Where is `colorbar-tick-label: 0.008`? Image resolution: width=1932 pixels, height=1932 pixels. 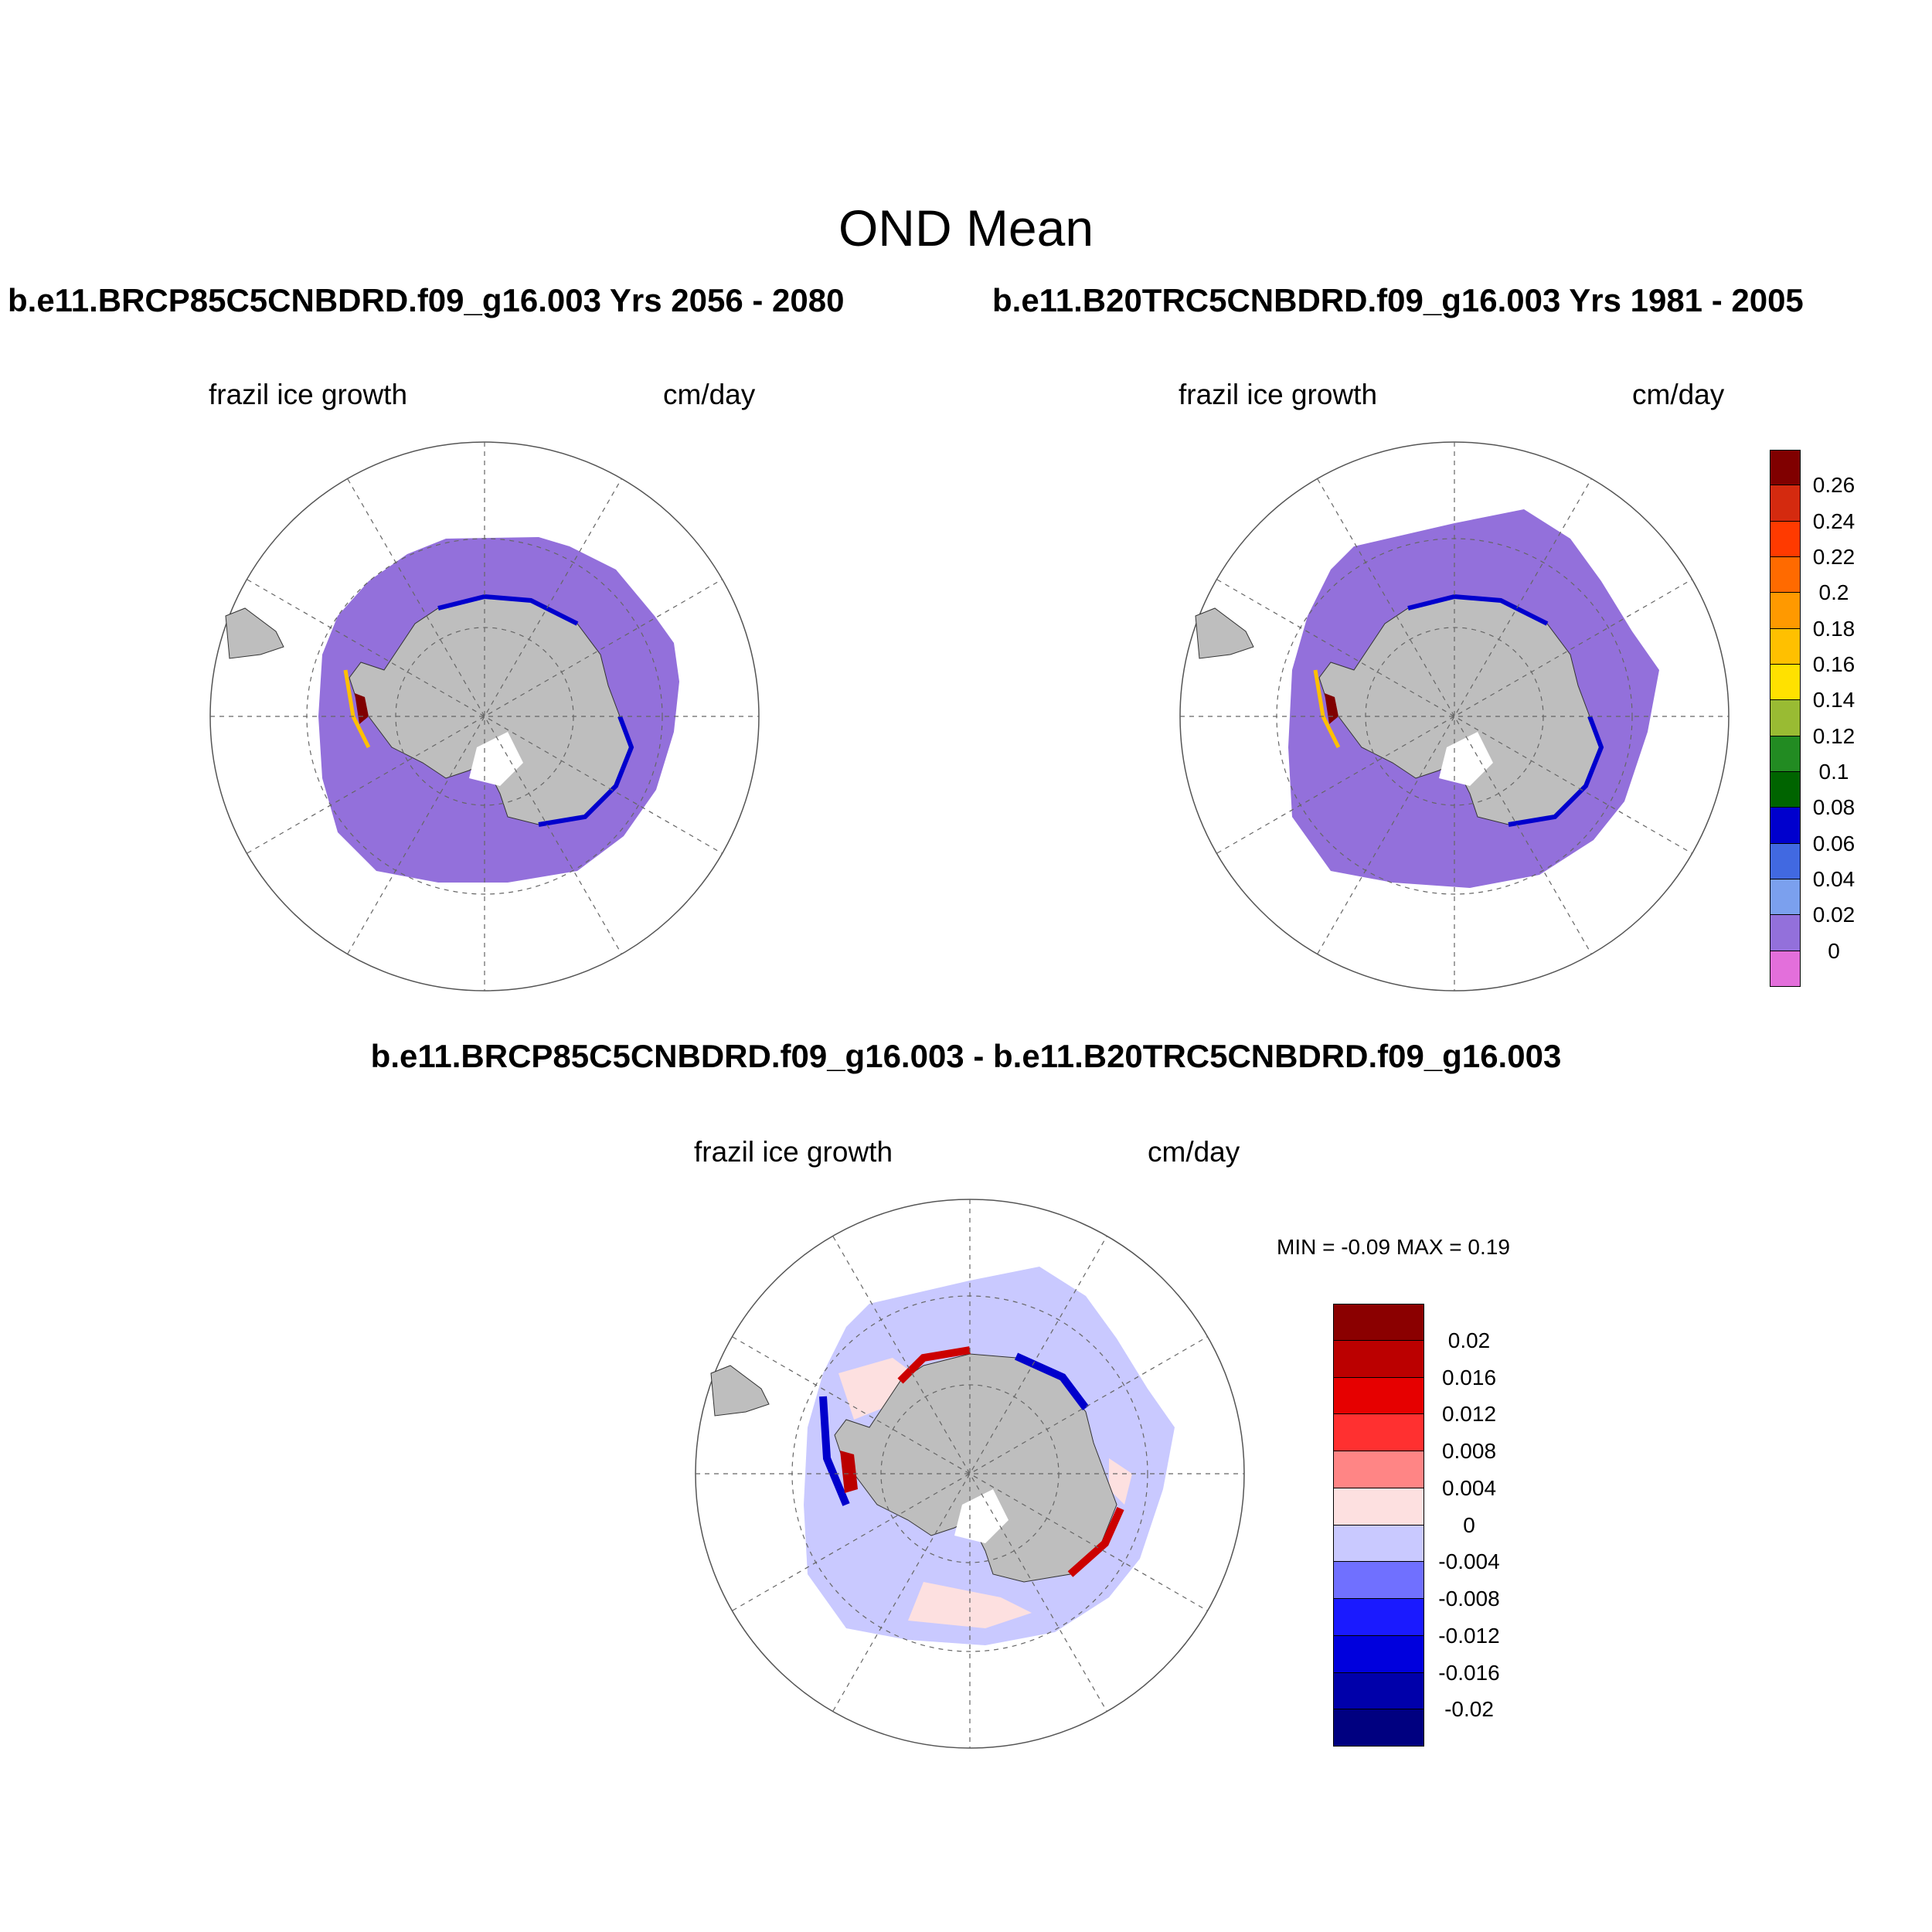
colorbar-tick-label: 0.008 is located at coordinates (1469, 1451).